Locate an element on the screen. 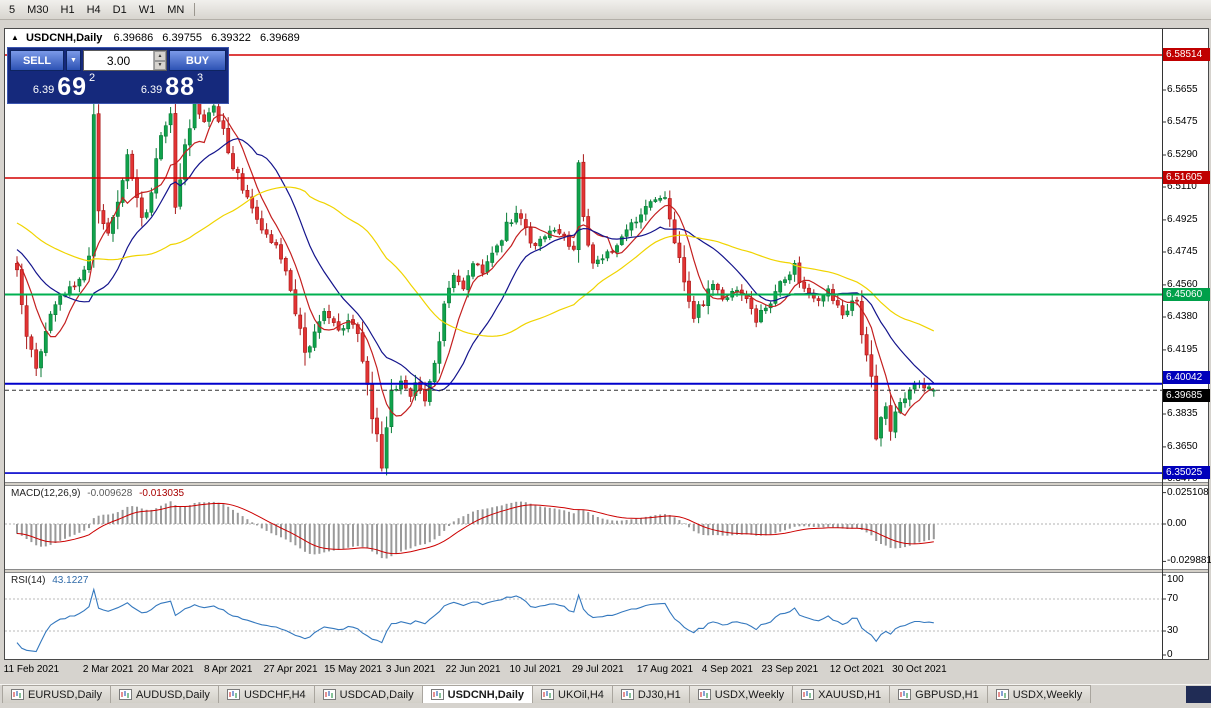  buy-button: BUY is located at coordinates (197, 60).